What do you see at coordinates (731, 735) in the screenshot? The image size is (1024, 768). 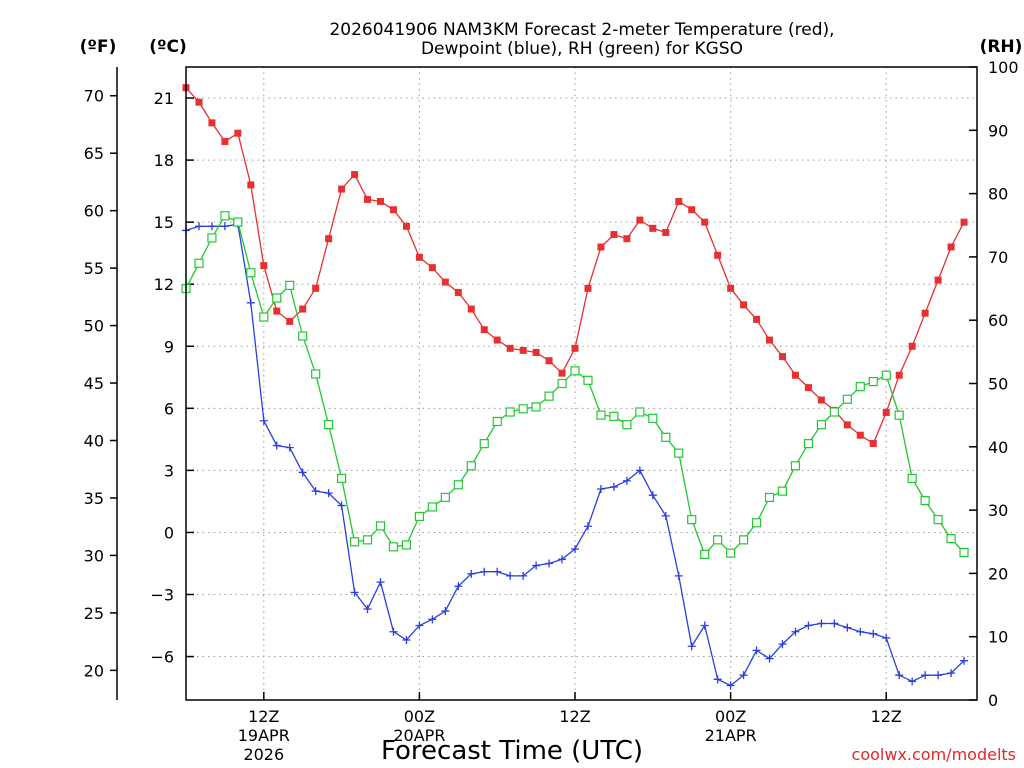 I see `x-tick-date-label: 21APR` at bounding box center [731, 735].